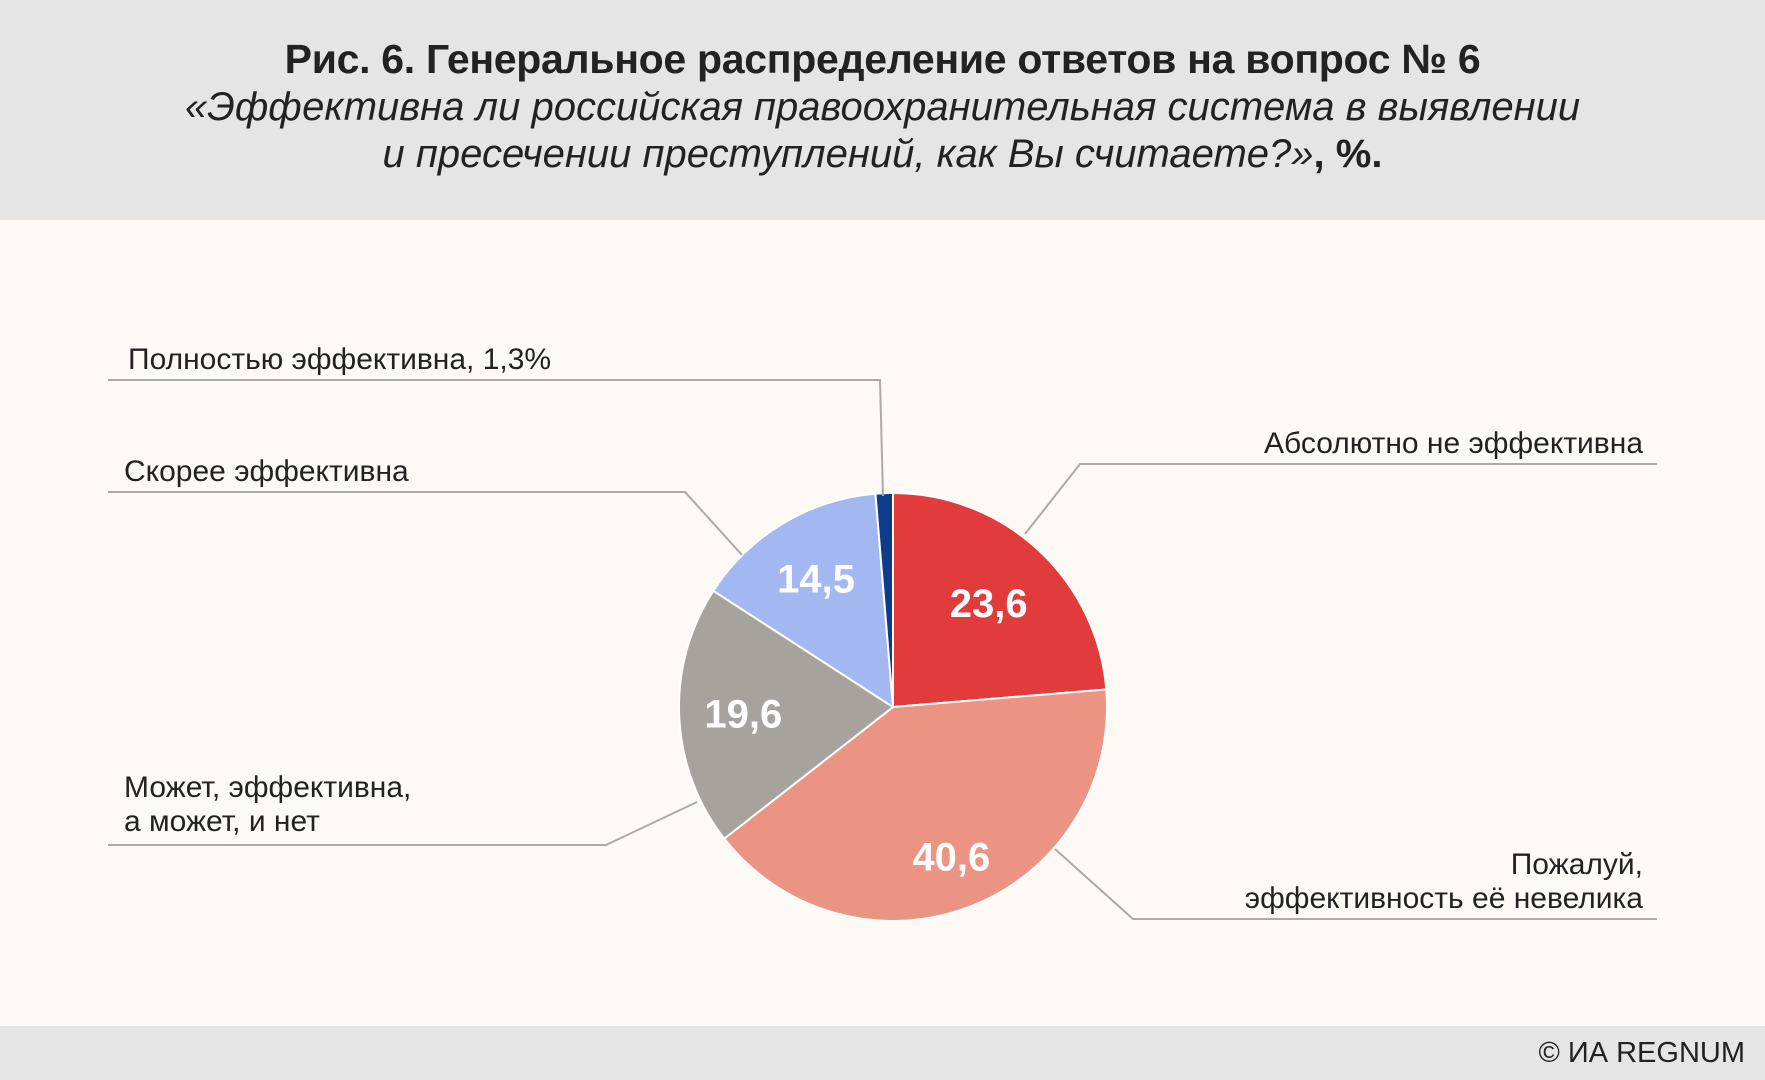 The image size is (1765, 1080). Describe the element at coordinates (1444, 898) in the screenshot. I see `category-label-1-line-1: эффективность её невелика` at that location.